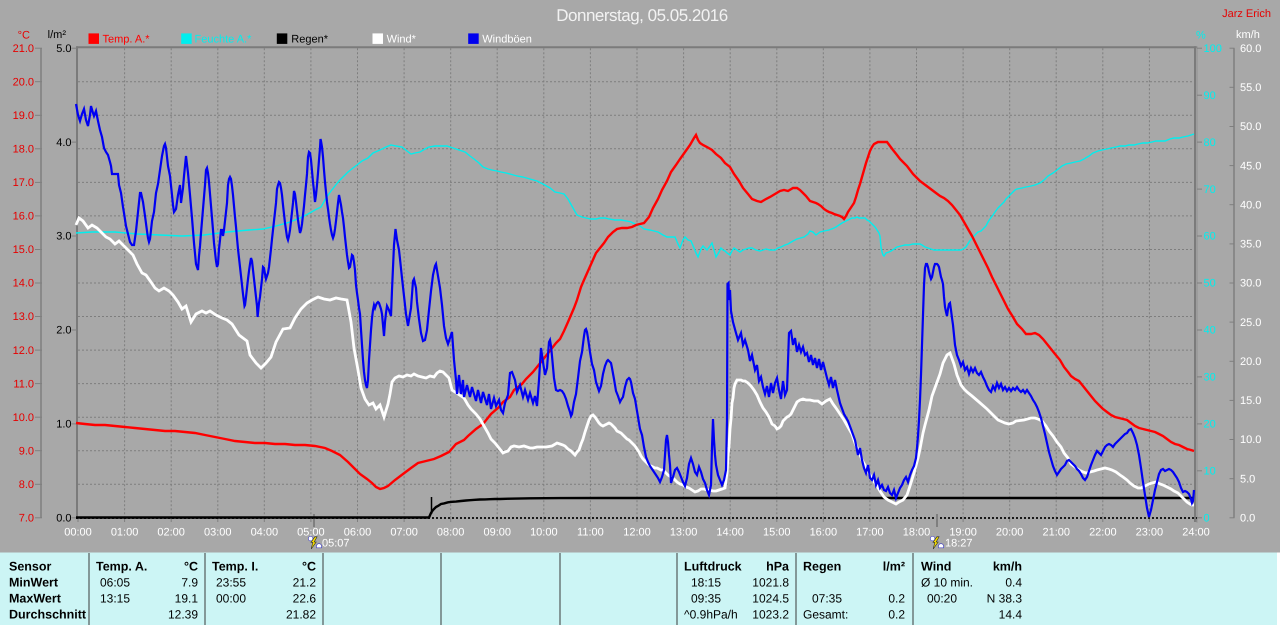  Describe the element at coordinates (63, 425) in the screenshot. I see `svg-text: 1.0` at that location.